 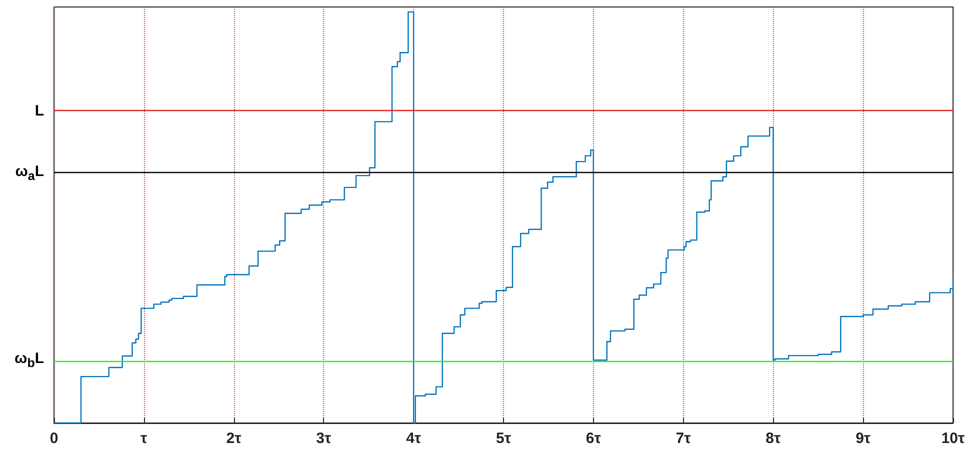 What do you see at coordinates (414, 438) in the screenshot?
I see `x-tick-label: 4τ` at bounding box center [414, 438].